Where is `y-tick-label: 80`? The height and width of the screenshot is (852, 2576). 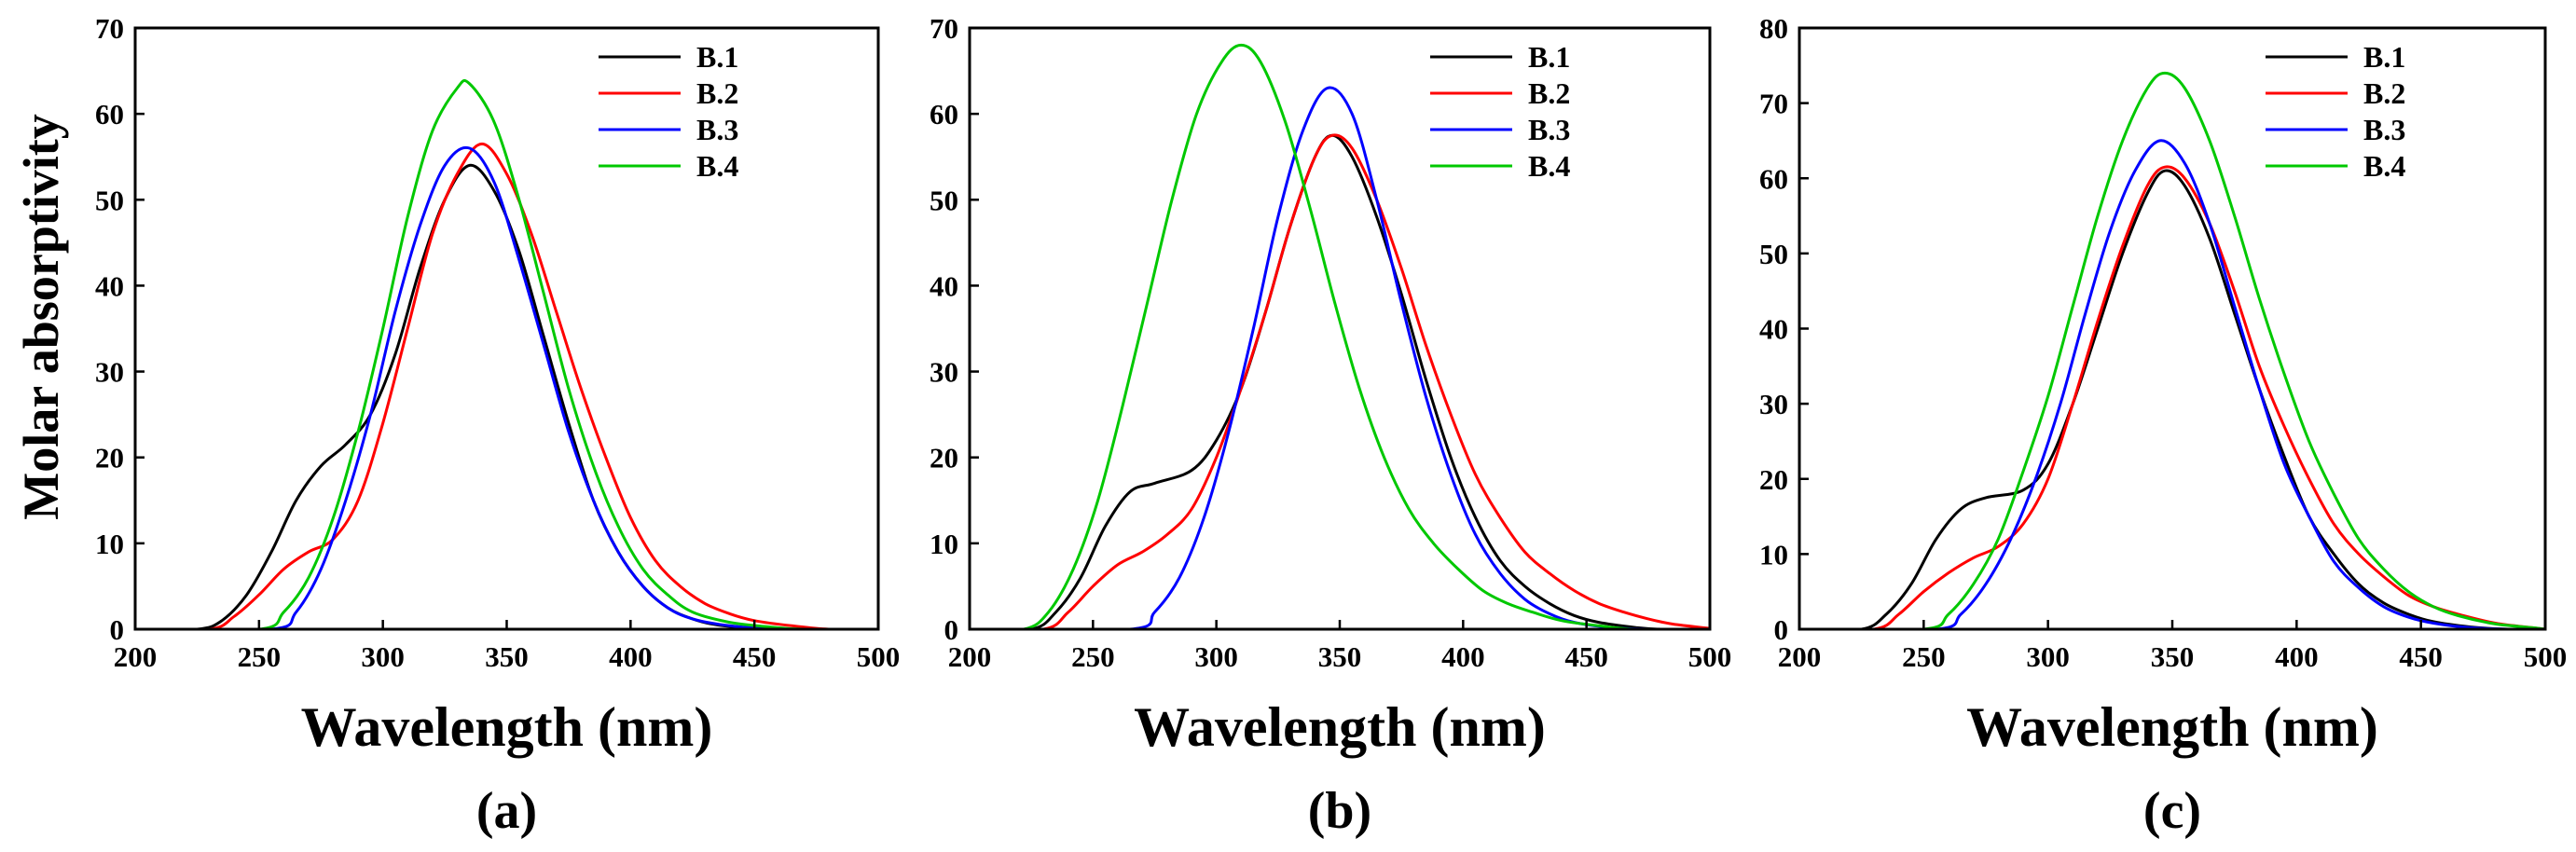 y-tick-label: 80 is located at coordinates (1773, 28).